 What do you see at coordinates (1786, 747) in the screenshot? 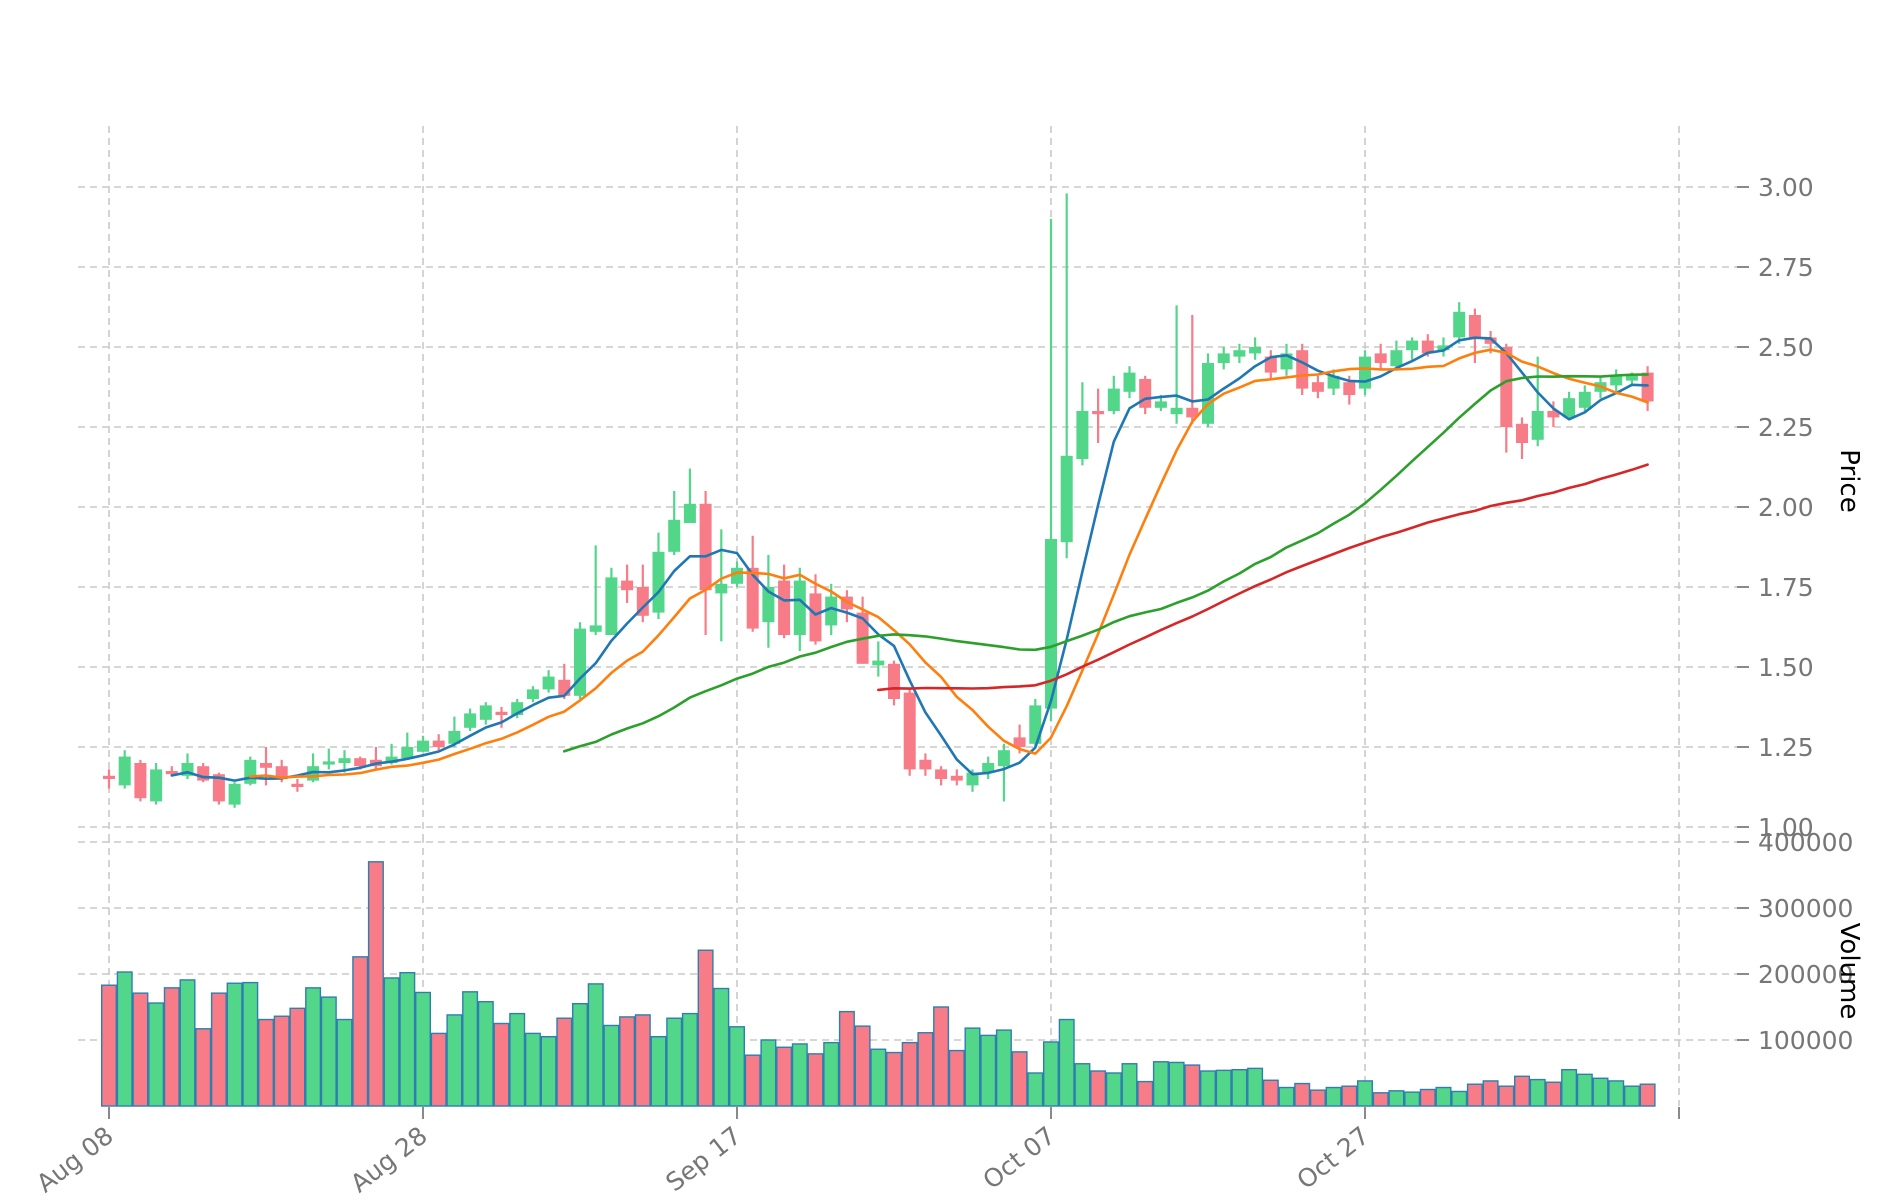
I see `price-tick-label: 1.25` at bounding box center [1786, 747].